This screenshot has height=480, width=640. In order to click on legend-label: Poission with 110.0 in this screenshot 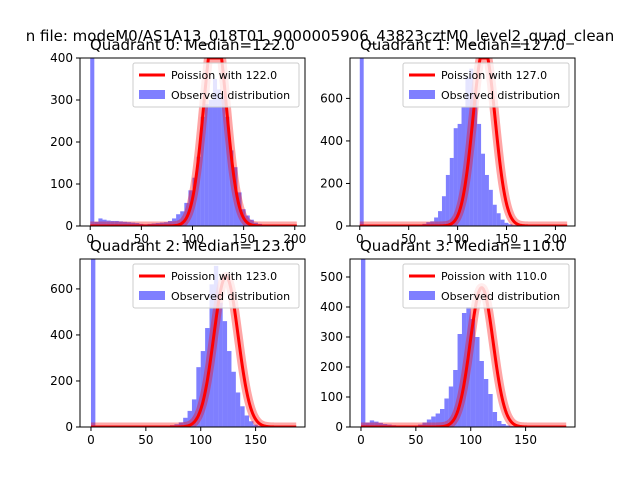, I will do `click(494, 276)`.